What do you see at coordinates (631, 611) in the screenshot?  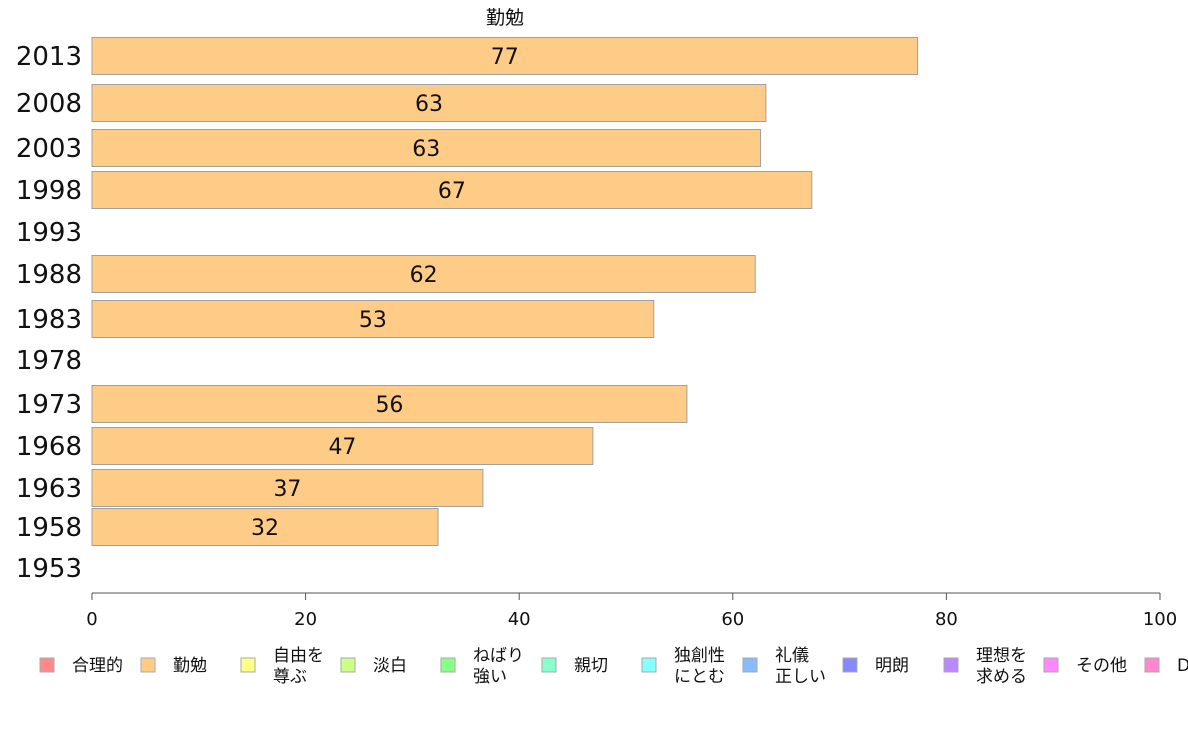 I see `x-axis: 0 20 40 60 80 100` at bounding box center [631, 611].